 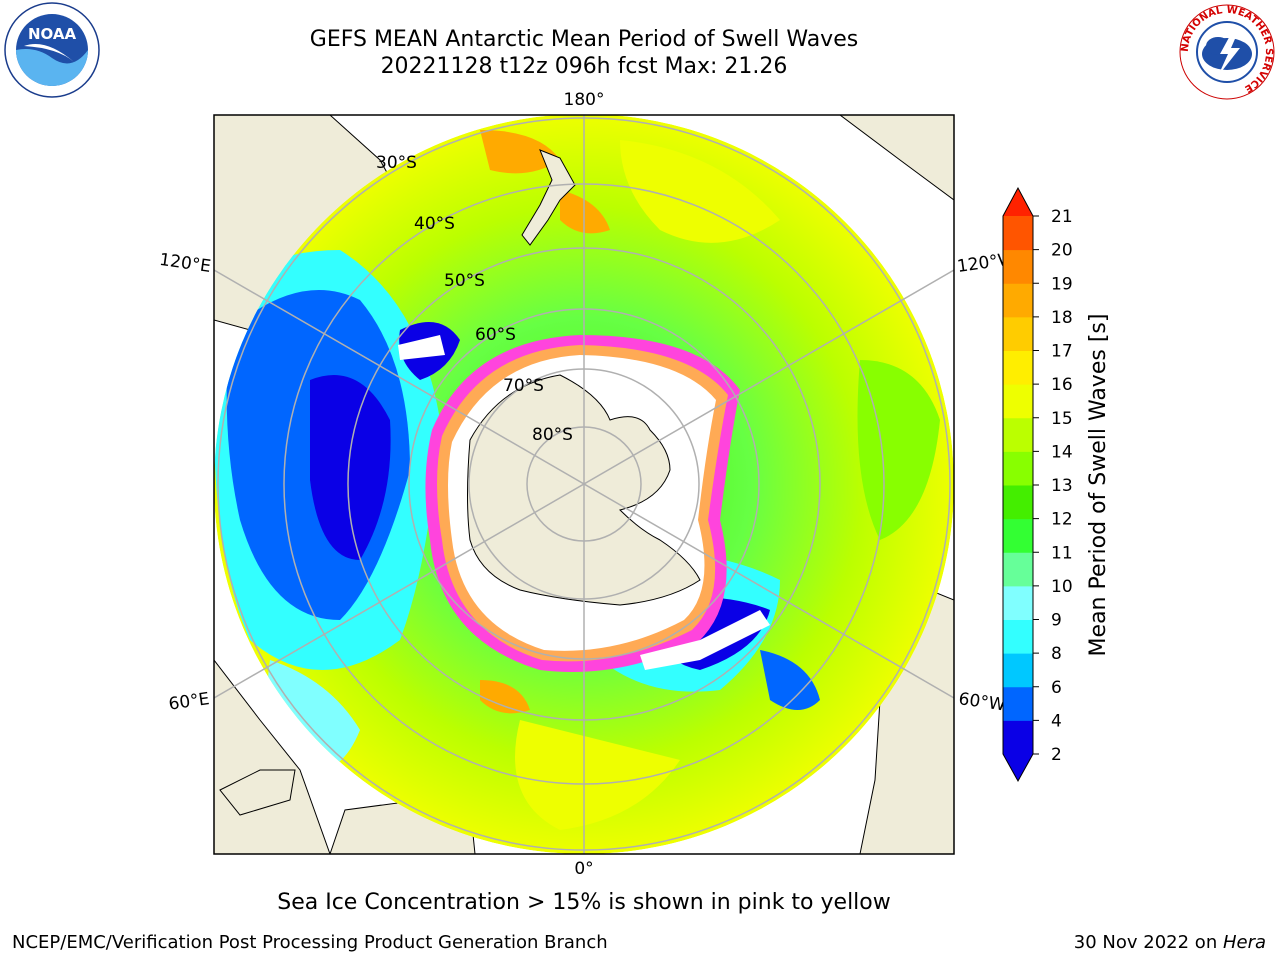 I want to click on colorbar-tick-label: 19, so click(x=1062, y=284).